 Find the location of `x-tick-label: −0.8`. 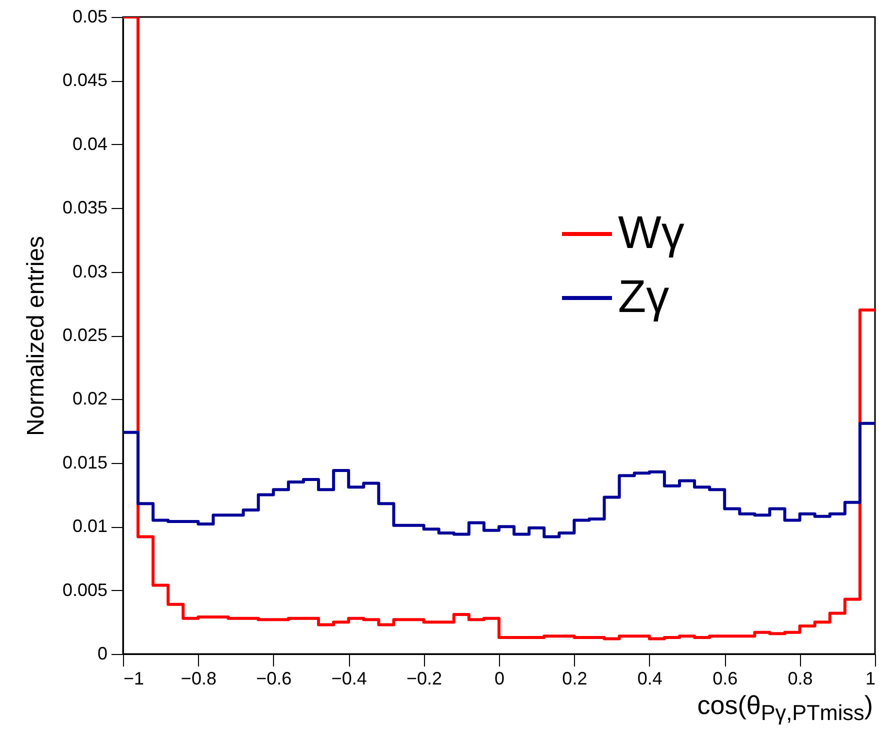

x-tick-label: −0.8 is located at coordinates (198, 678).